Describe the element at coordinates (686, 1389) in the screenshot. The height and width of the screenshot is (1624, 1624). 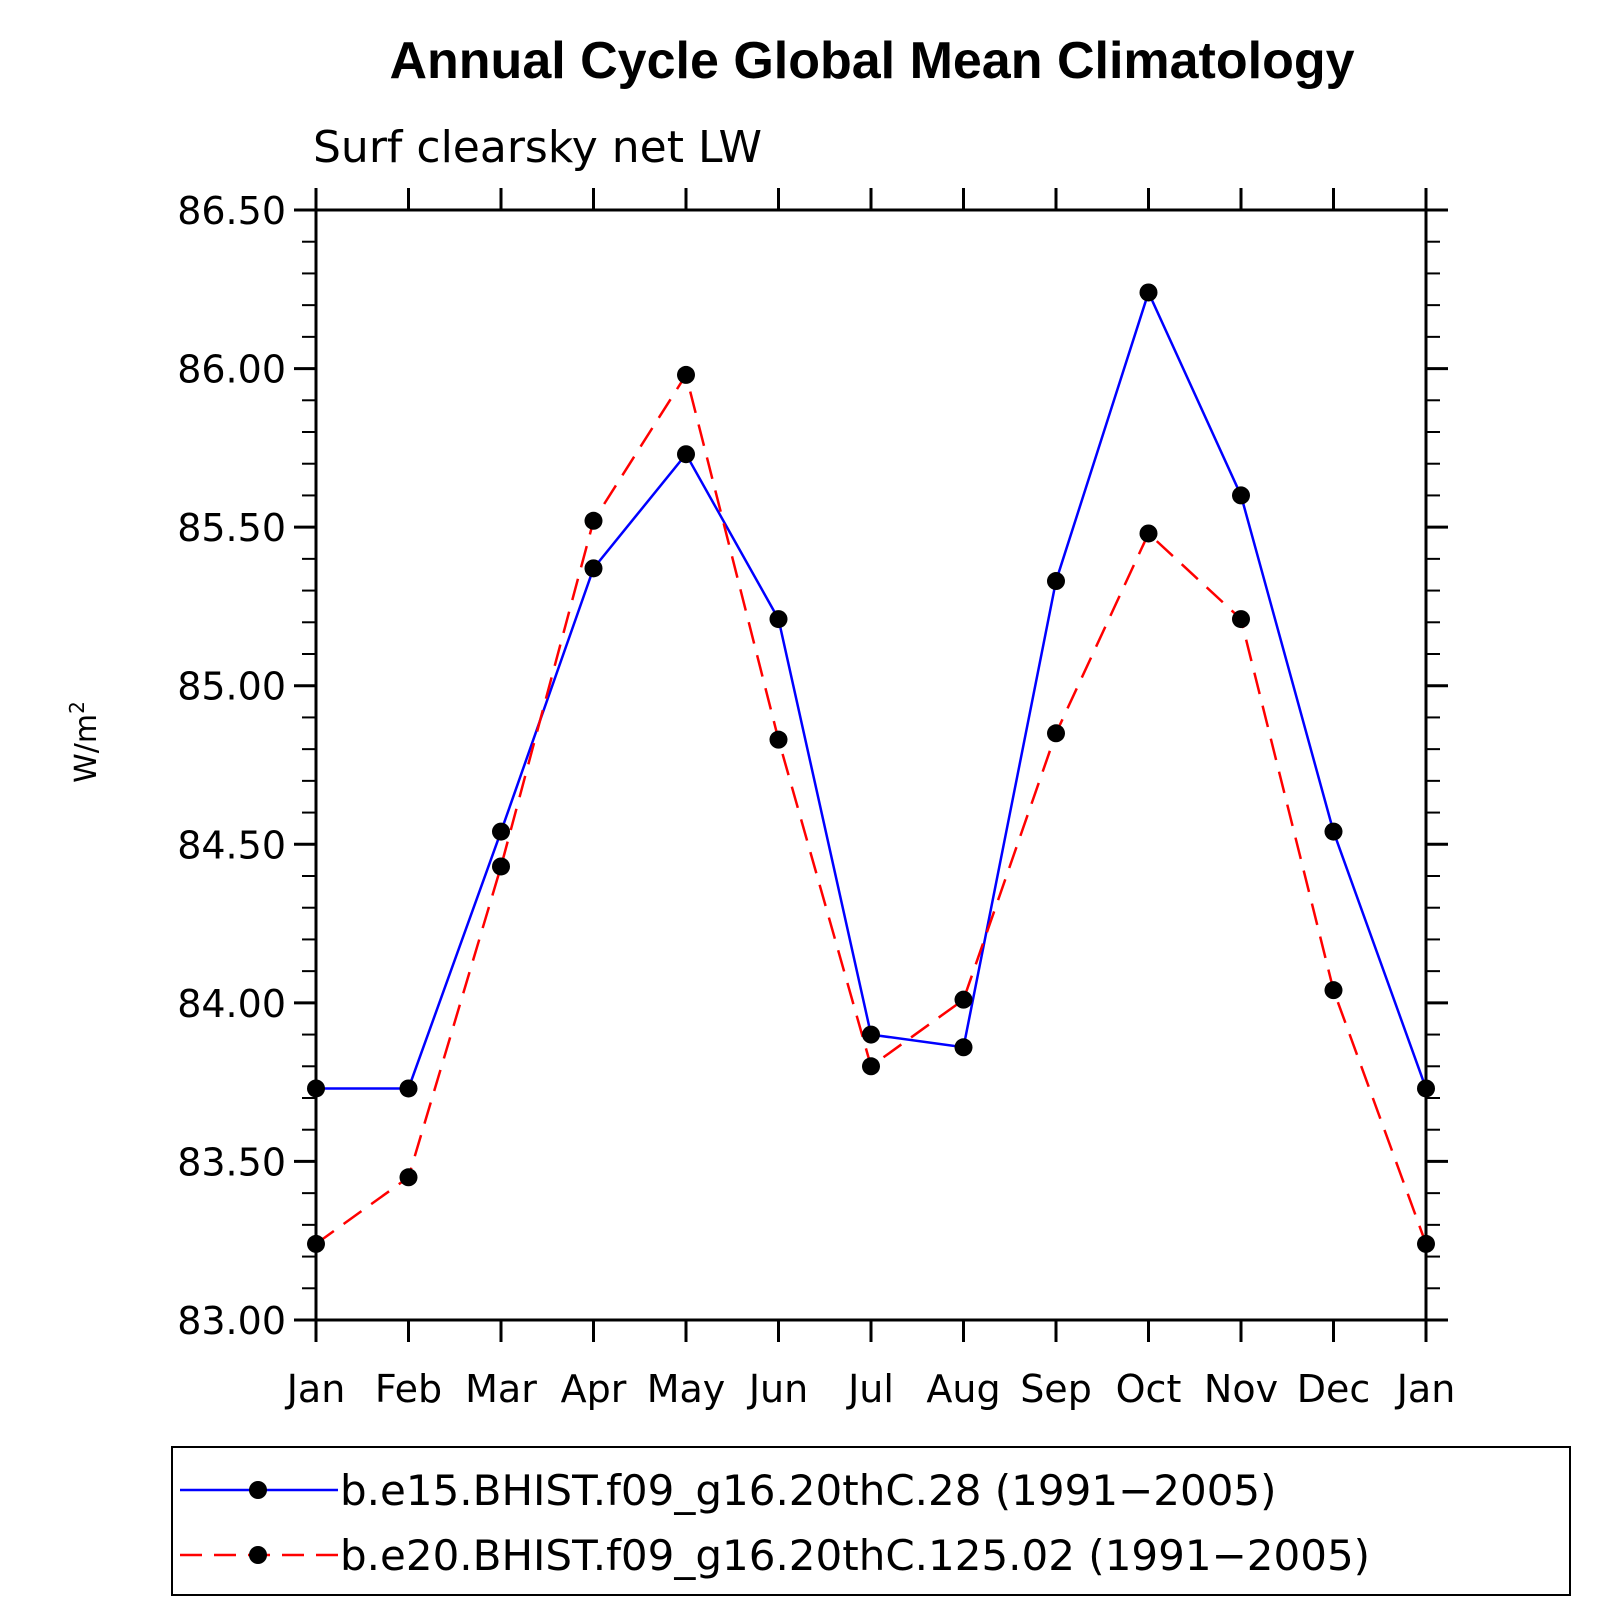
I see `x-tick-label: May` at that location.